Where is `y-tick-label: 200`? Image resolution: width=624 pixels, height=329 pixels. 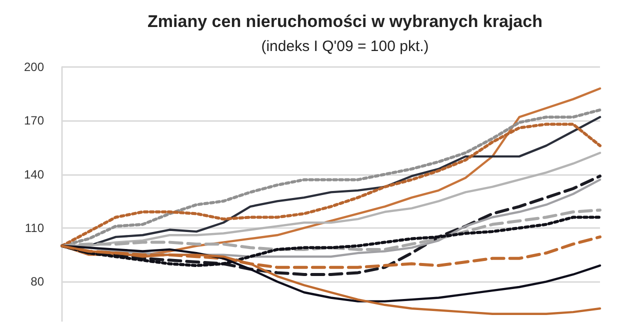 y-tick-label: 200 is located at coordinates (34, 67).